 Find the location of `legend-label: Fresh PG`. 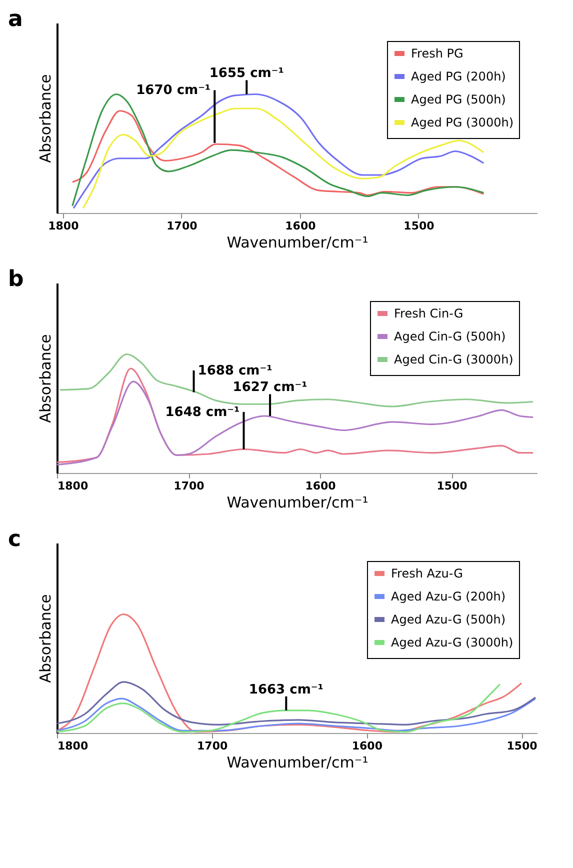

legend-label: Fresh PG is located at coordinates (437, 53).